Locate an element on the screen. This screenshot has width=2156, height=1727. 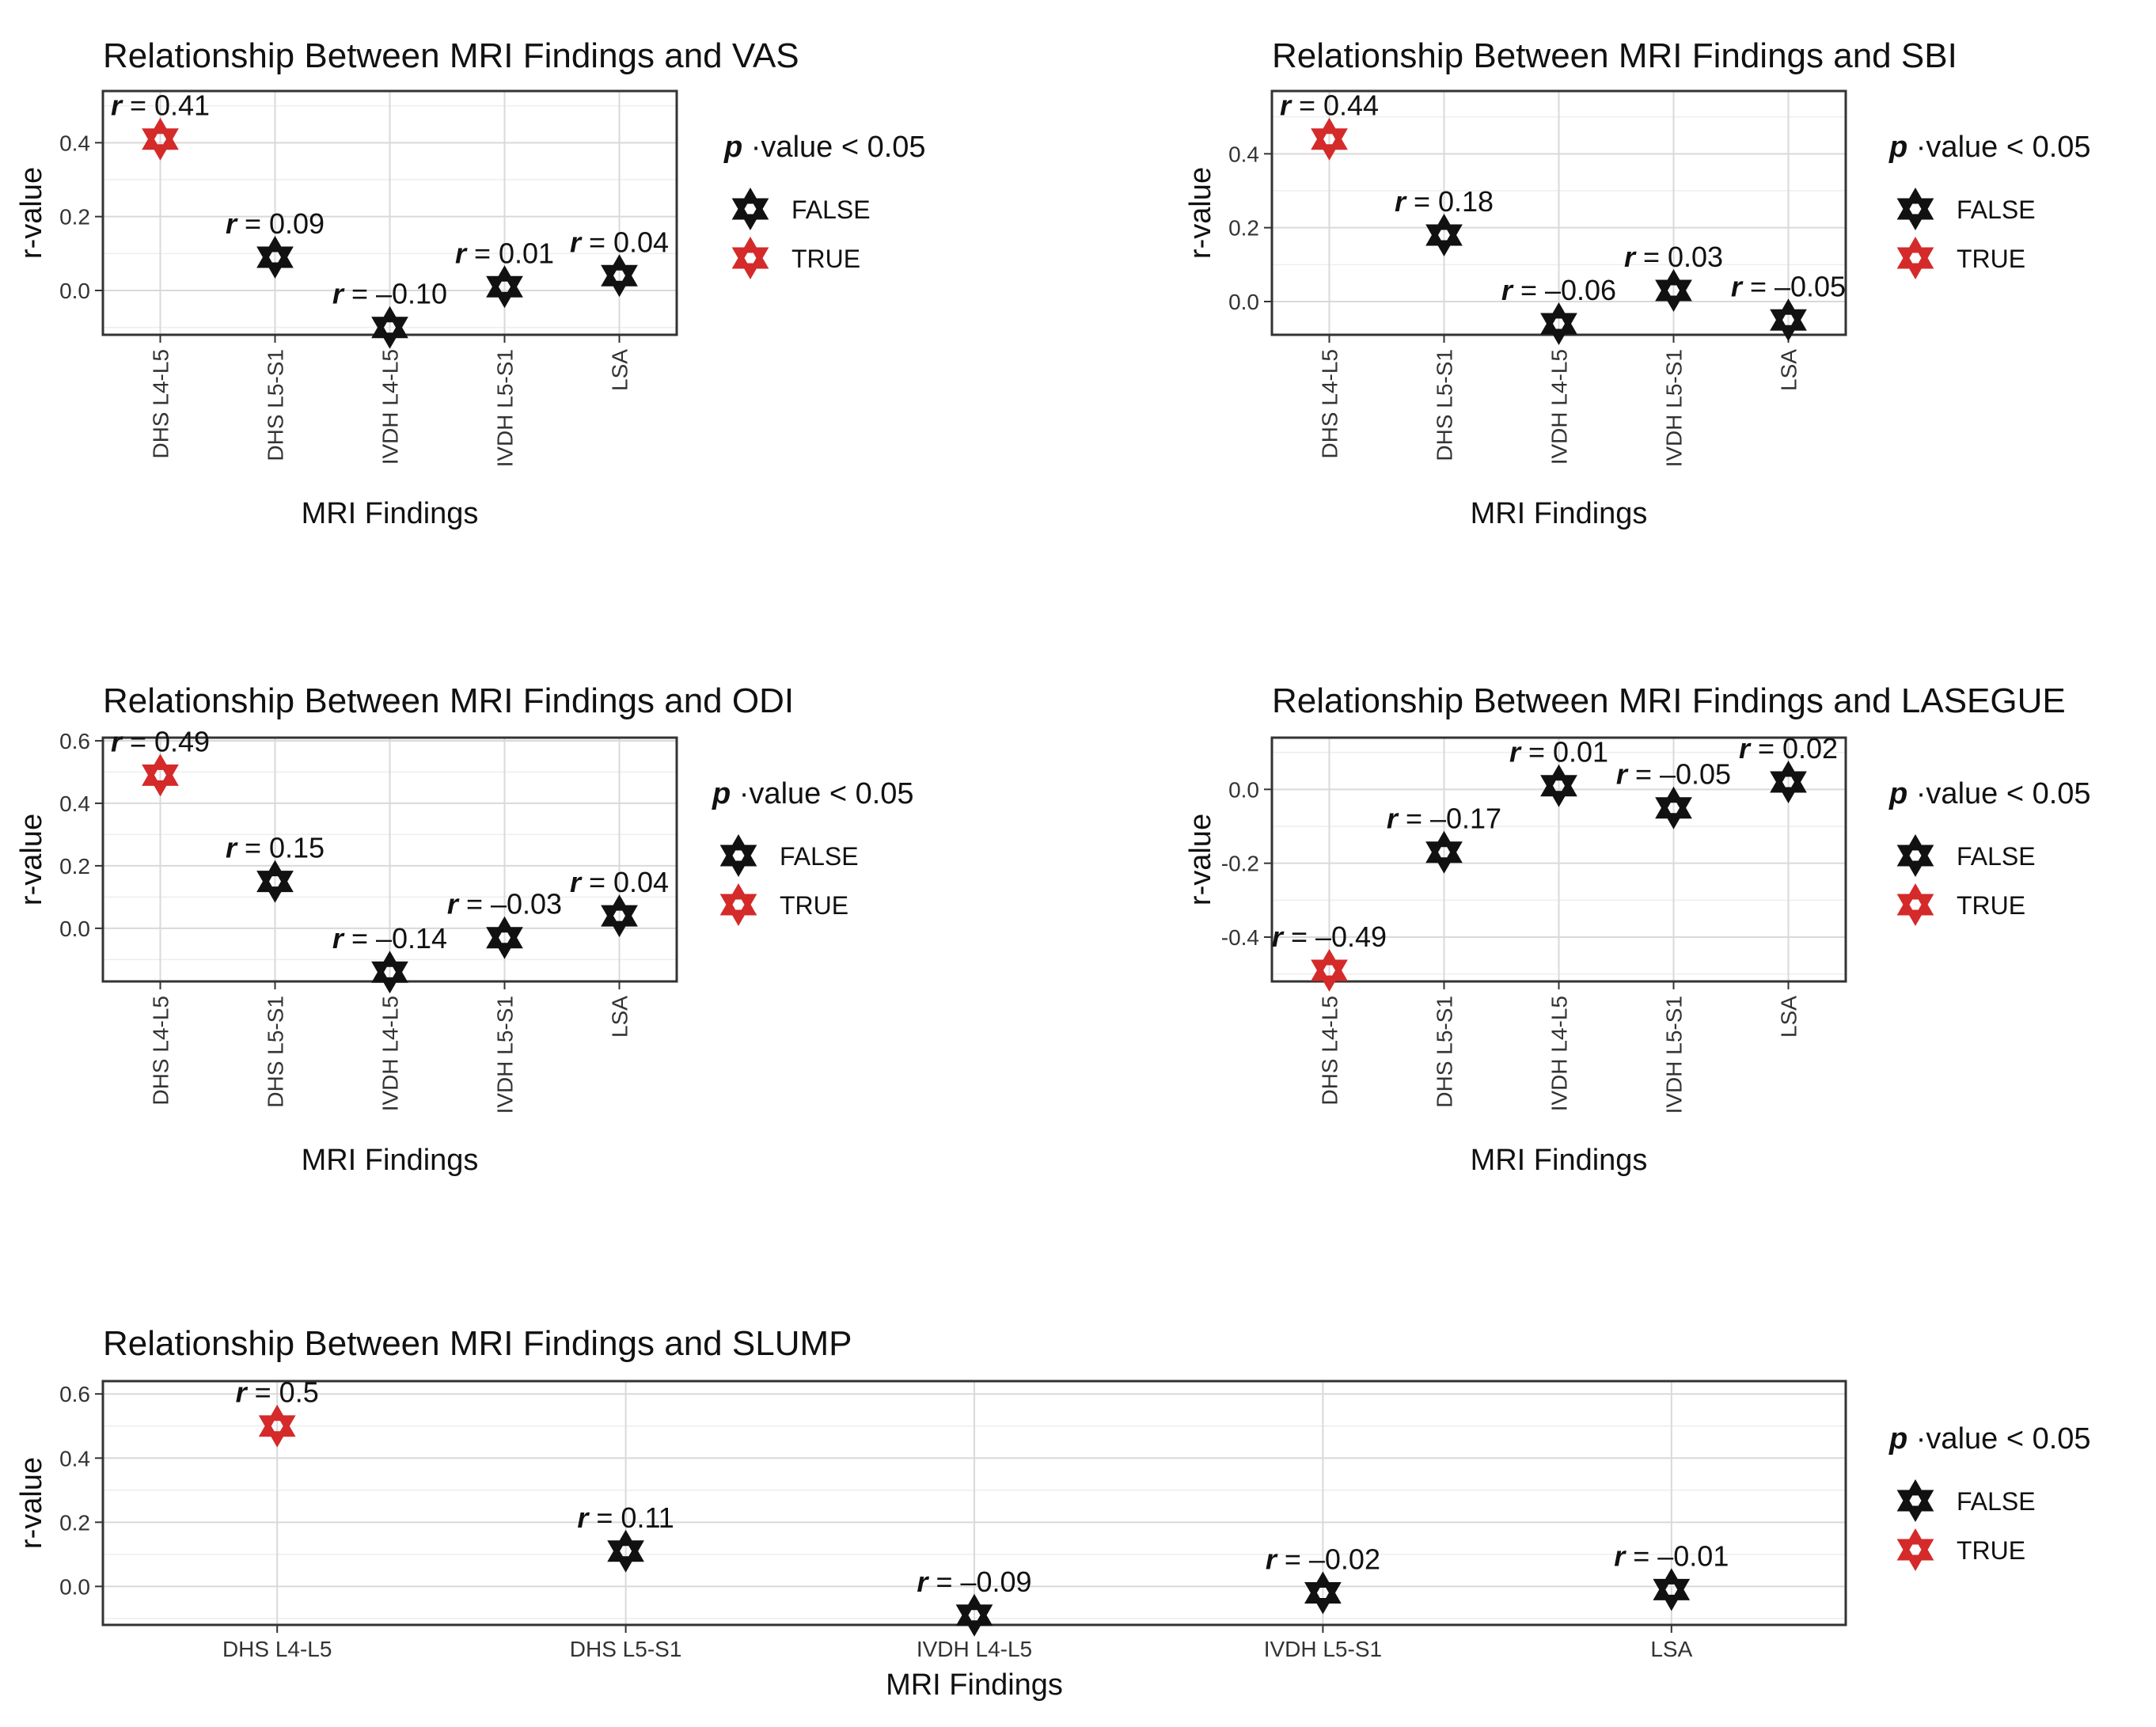
data-label: r = 0.02 is located at coordinates (1788, 749).